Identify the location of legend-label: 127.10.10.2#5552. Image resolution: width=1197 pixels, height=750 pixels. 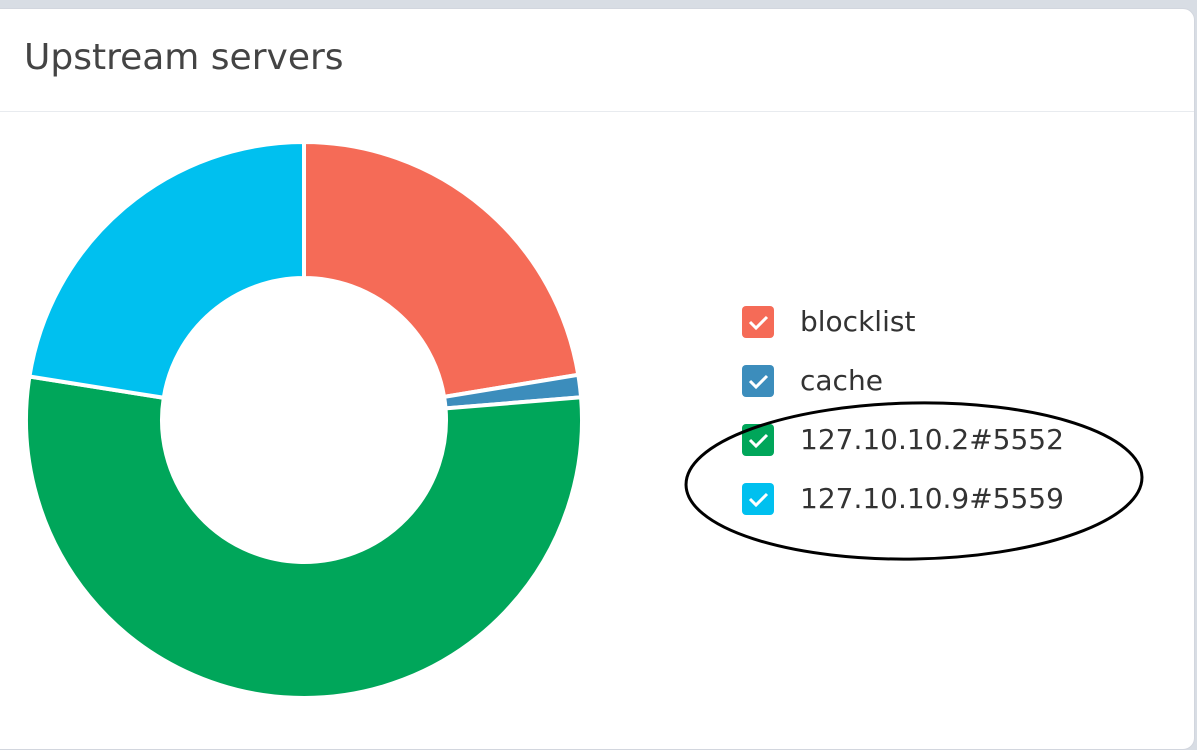
(932, 439).